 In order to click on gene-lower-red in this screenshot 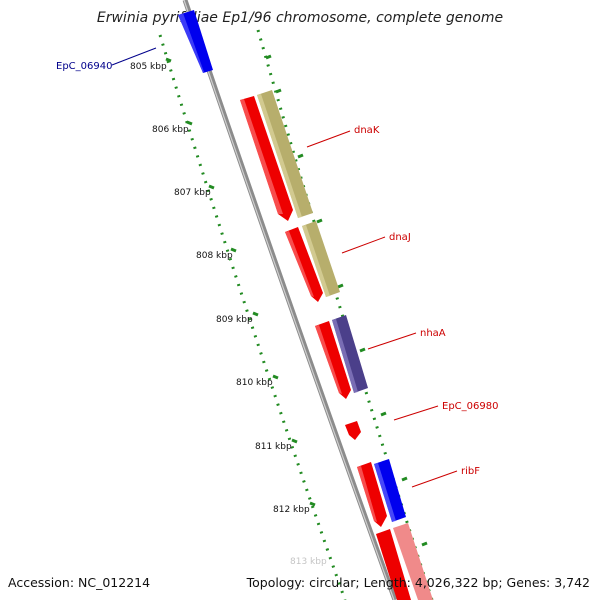, I will do `click(393, 564)`.